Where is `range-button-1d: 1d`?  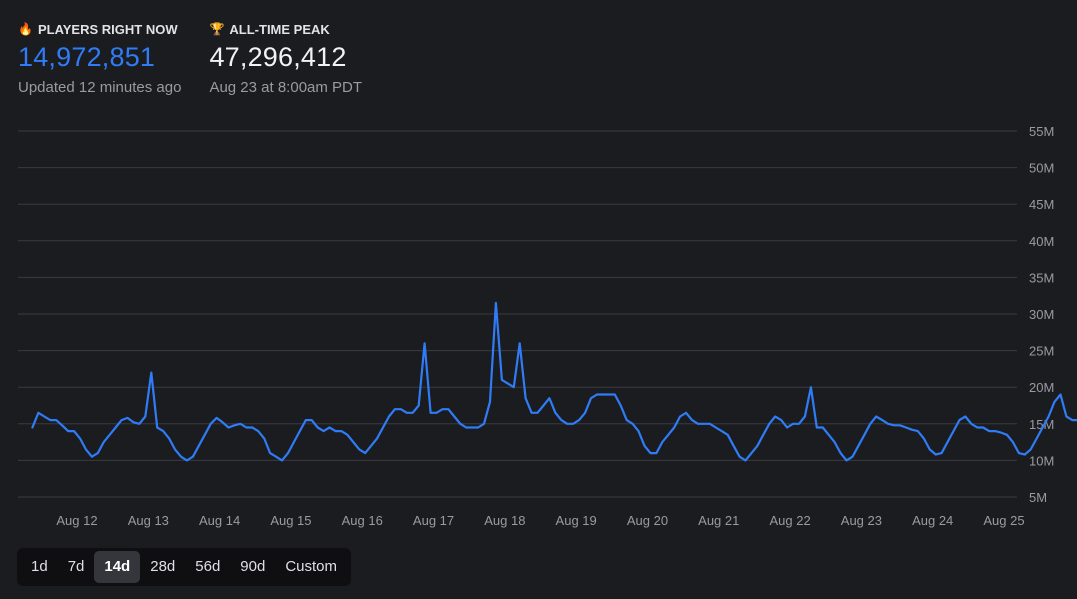
range-button-1d: 1d is located at coordinates (39, 566).